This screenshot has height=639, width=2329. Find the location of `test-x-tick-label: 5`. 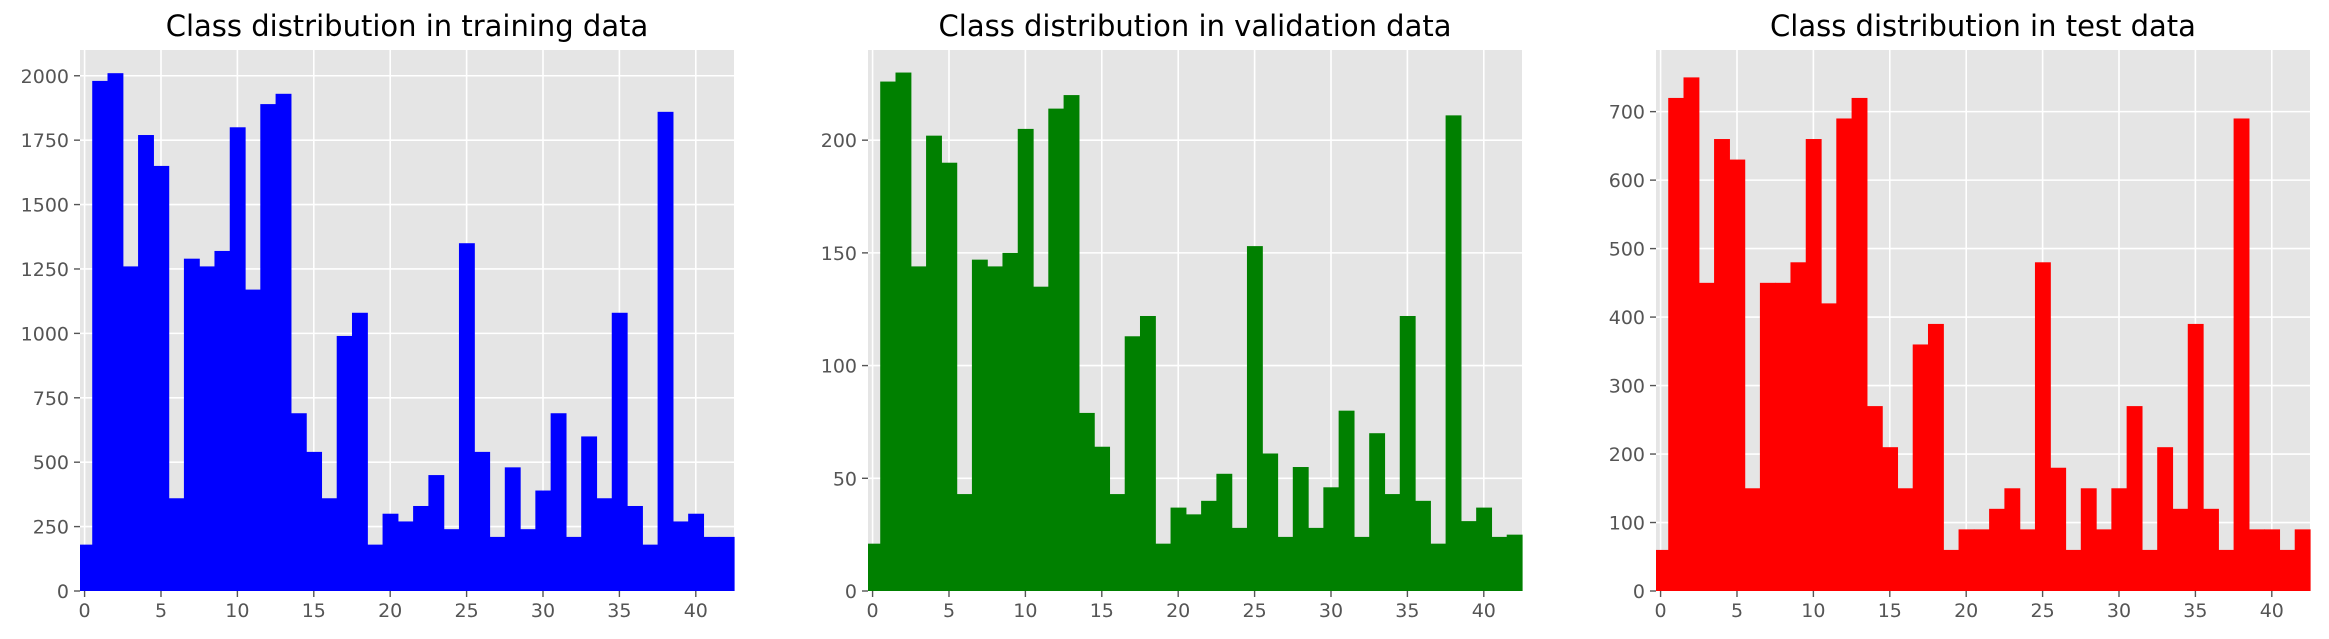

test-x-tick-label: 5 is located at coordinates (1737, 611).